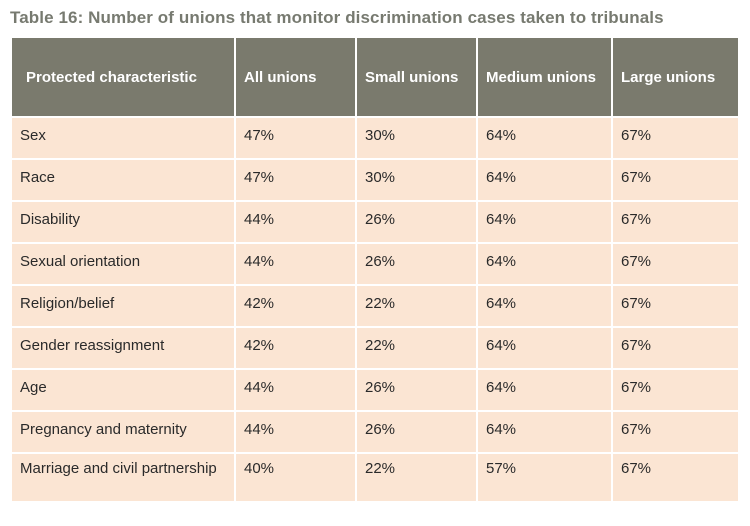  What do you see at coordinates (123, 390) in the screenshot?
I see `row-label: Age` at bounding box center [123, 390].